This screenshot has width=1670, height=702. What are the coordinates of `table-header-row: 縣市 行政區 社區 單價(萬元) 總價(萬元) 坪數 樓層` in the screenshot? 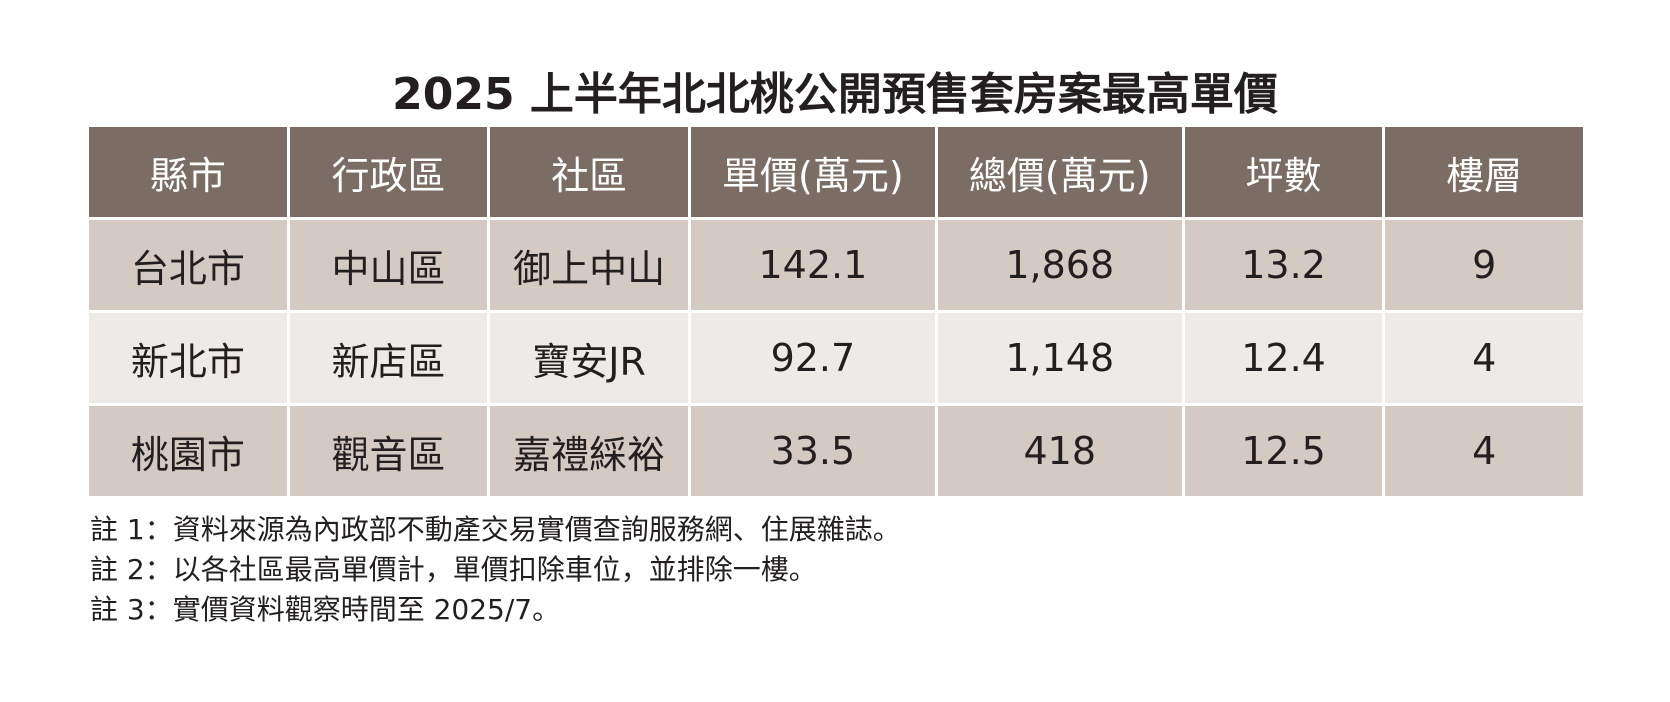 It's located at (836, 172).